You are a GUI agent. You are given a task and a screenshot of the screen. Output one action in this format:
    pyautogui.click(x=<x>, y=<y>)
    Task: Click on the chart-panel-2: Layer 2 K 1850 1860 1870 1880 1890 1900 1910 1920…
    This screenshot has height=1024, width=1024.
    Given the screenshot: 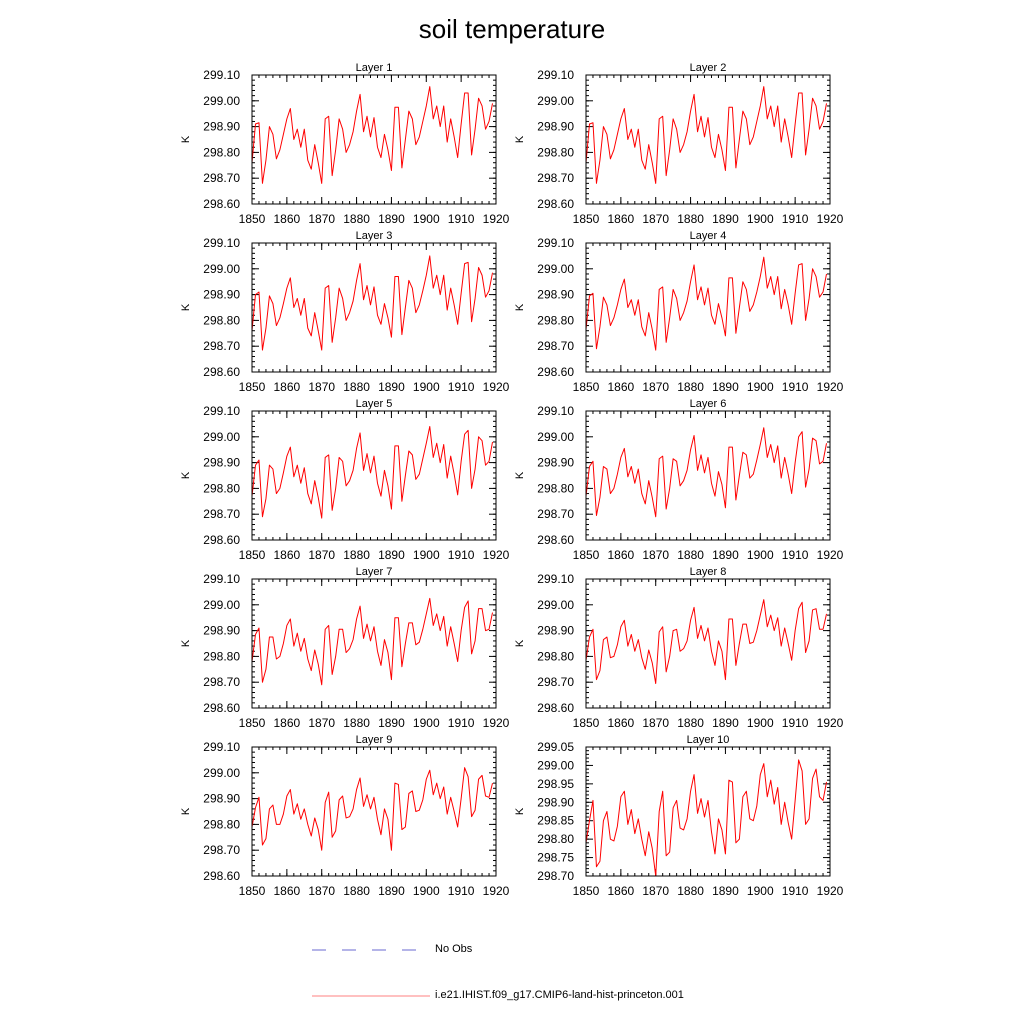 What is the action you would take?
    pyautogui.click(x=679, y=144)
    